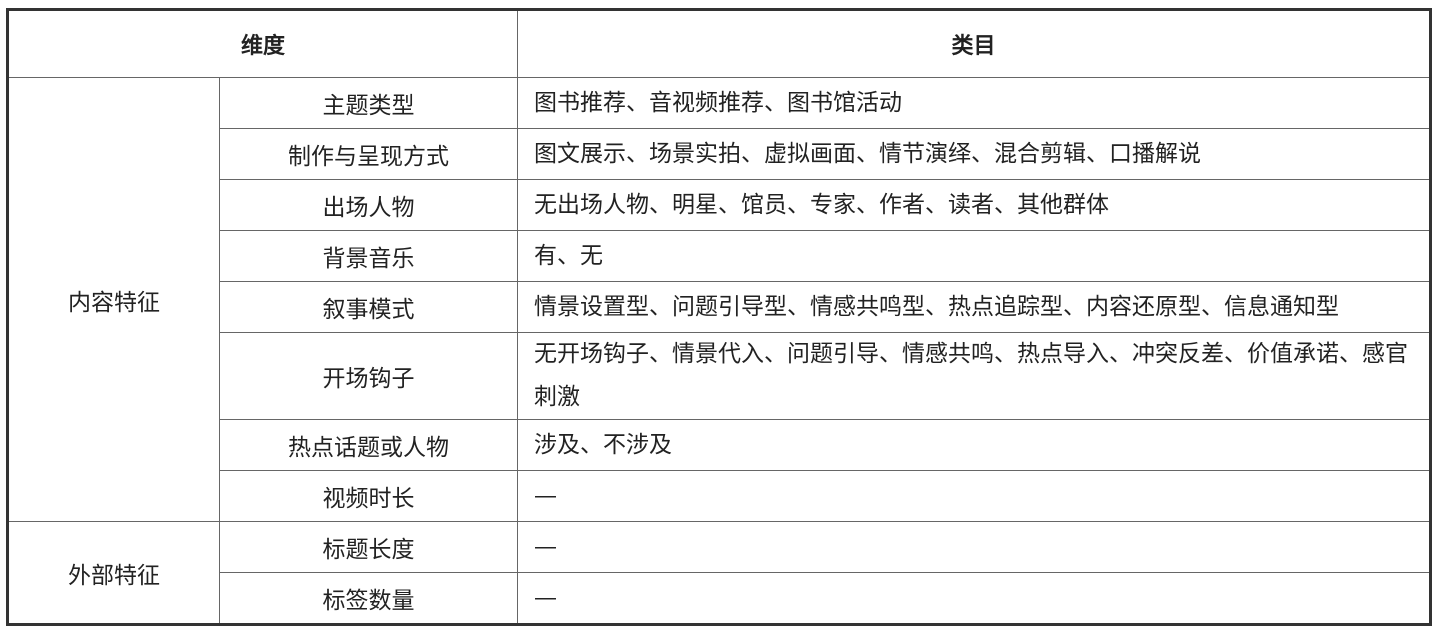 The height and width of the screenshot is (626, 1434). What do you see at coordinates (262, 43) in the screenshot?
I see `header-dimension: 维度` at bounding box center [262, 43].